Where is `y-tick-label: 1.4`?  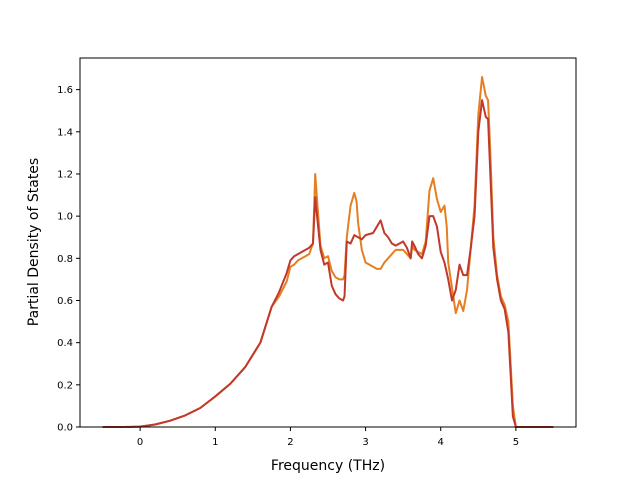 y-tick-label: 1.4 is located at coordinates (65, 132).